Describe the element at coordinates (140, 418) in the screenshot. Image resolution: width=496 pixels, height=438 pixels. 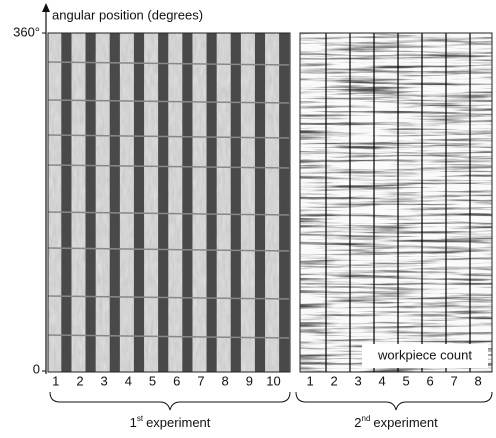
I see `caption-suffix: st` at that location.